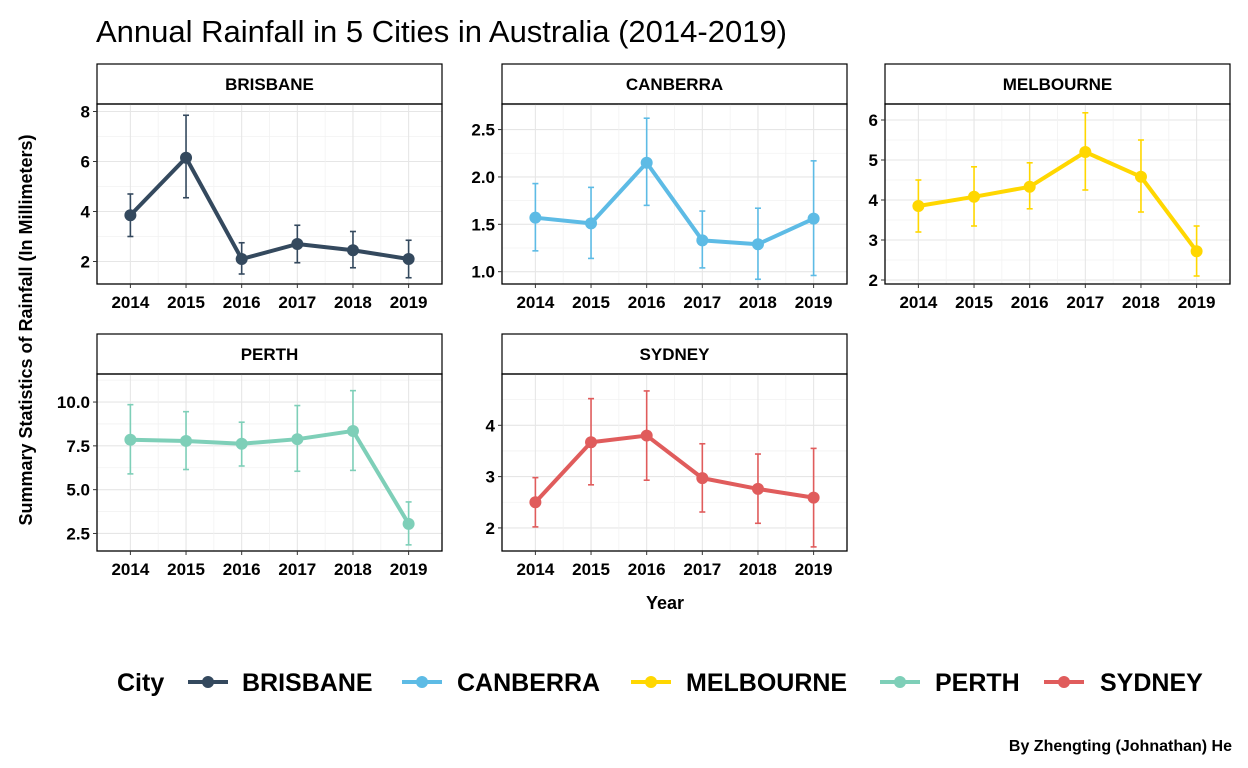 Image resolution: width=1248 pixels, height=768 pixels. I want to click on y-tick-label: 7.5, so click(78, 446).